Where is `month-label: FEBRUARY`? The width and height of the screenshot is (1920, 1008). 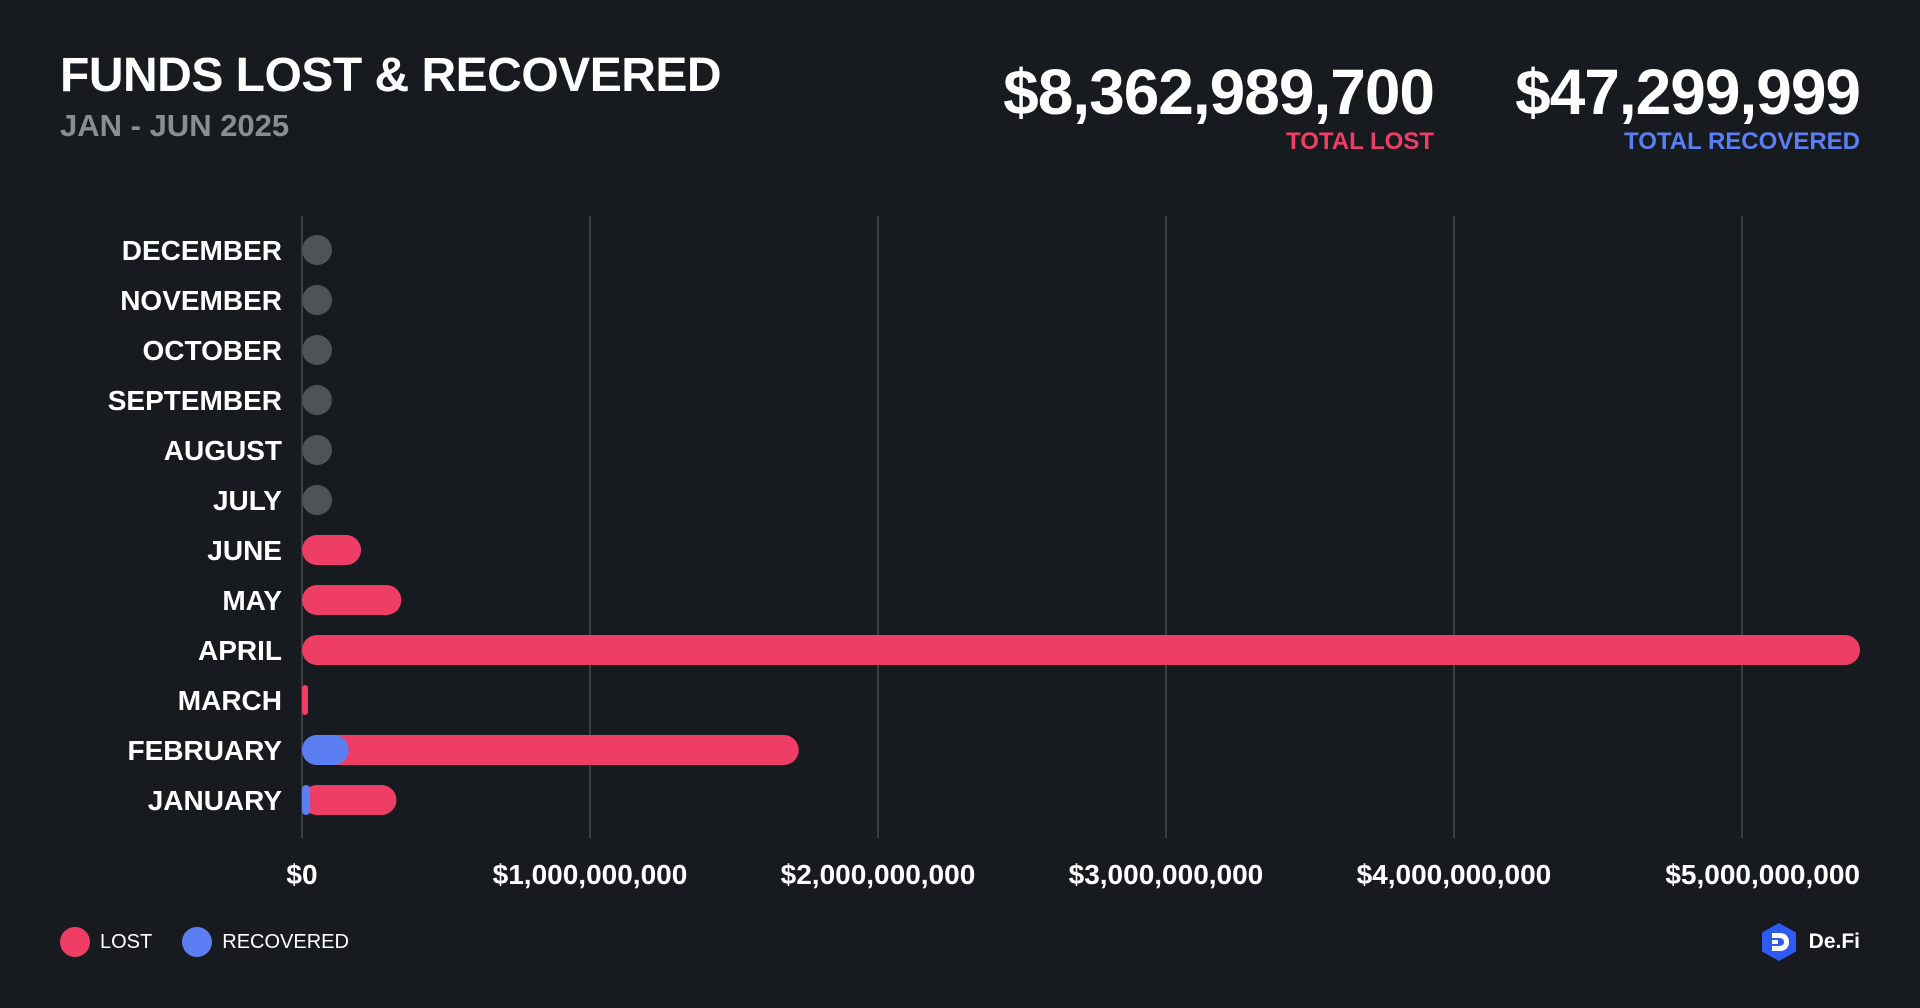 month-label: FEBRUARY is located at coordinates (204, 750).